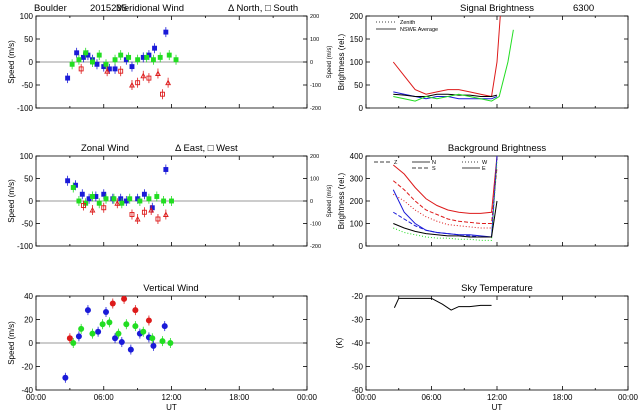  I want to click on date-code: 2015235, so click(108, 8).